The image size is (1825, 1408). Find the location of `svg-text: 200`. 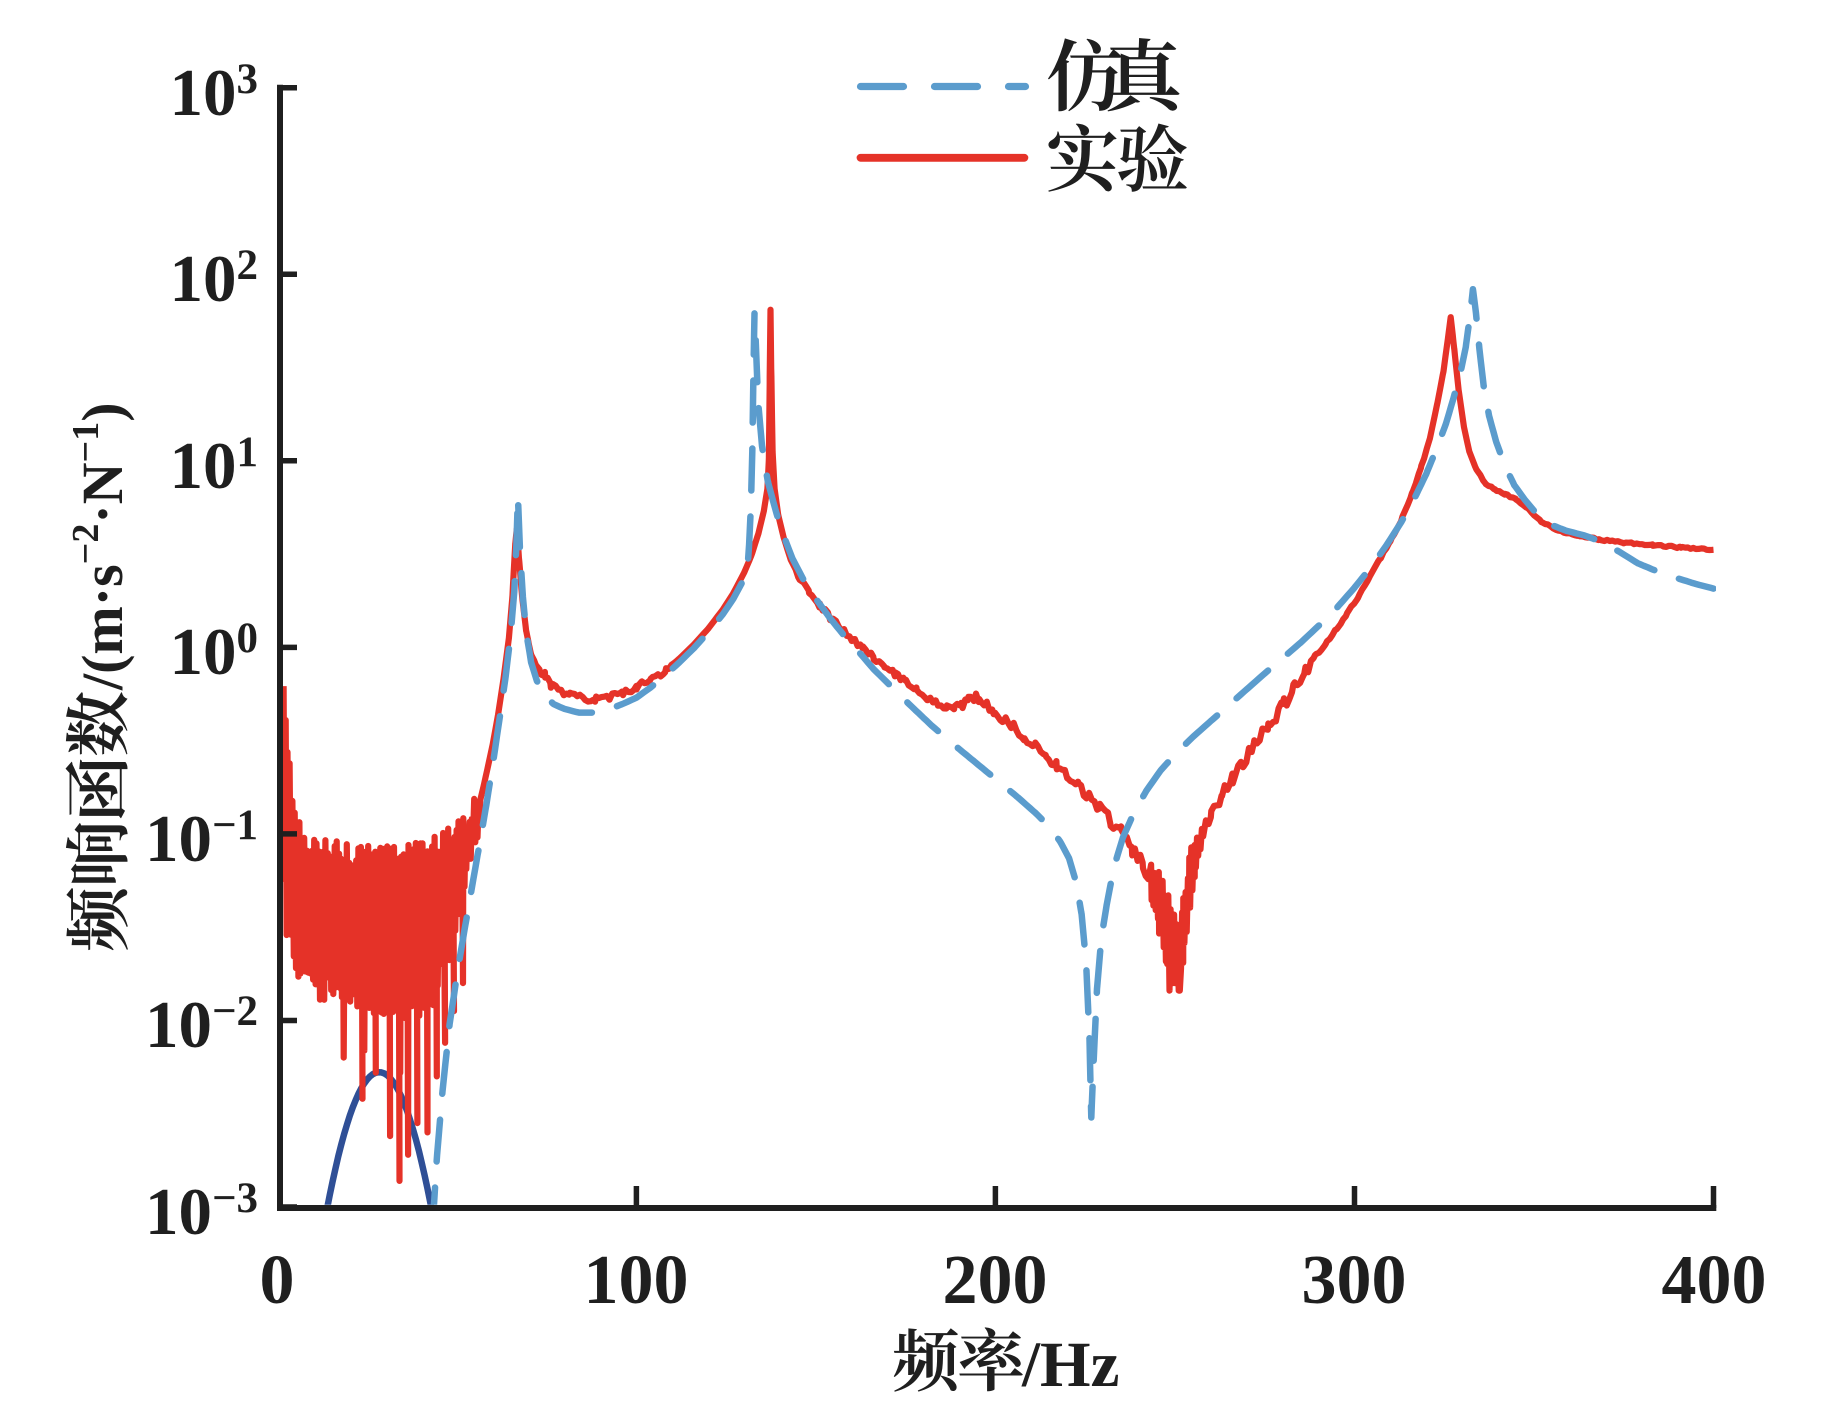

svg-text: 200 is located at coordinates (995, 1280).